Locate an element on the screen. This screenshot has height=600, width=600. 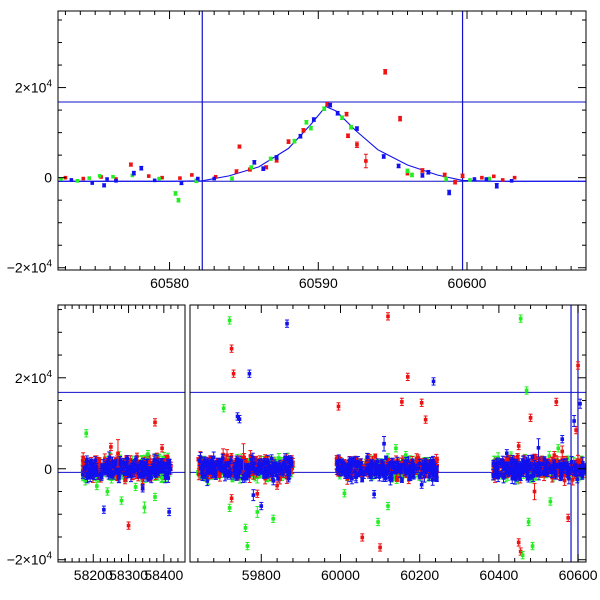
y-tick-label: 2×10⁴ is located at coordinates (34, 87).